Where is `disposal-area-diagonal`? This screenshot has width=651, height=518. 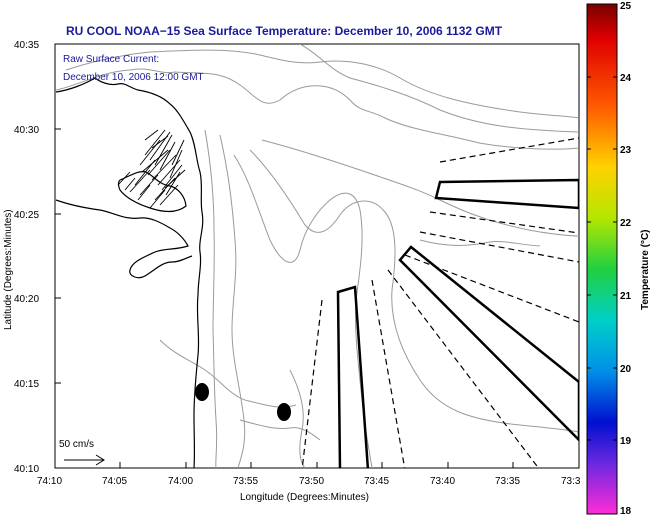
disposal-area-diagonal is located at coordinates (488, 343).